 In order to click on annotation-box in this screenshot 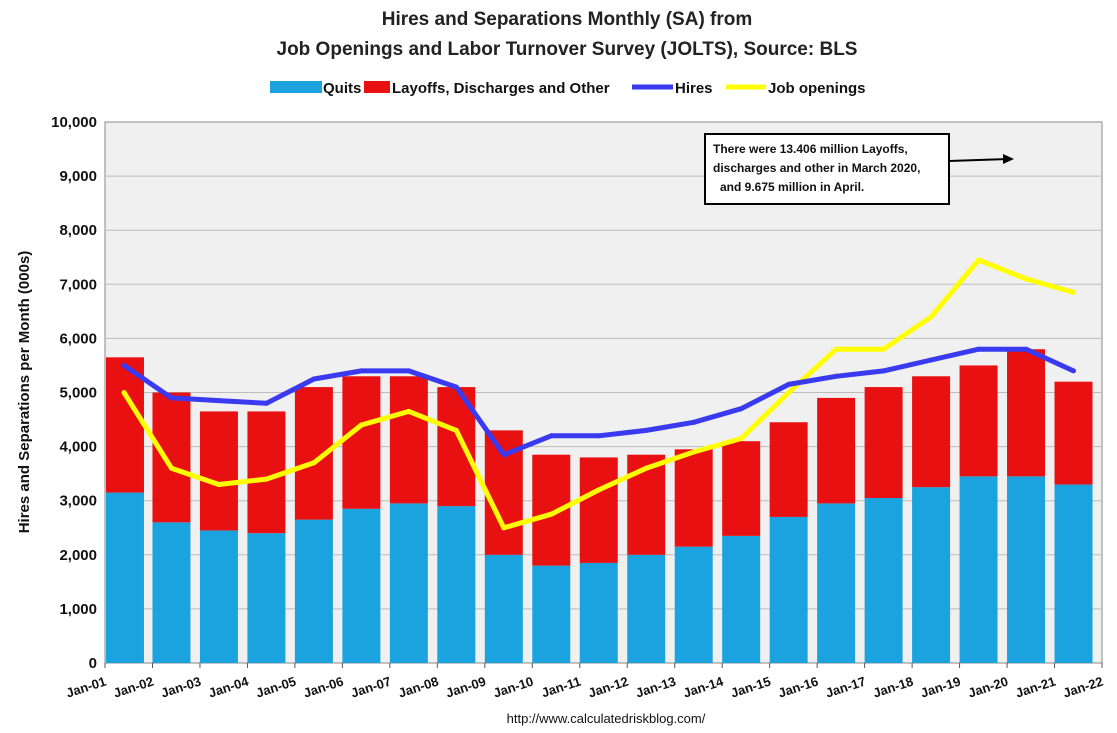, I will do `click(827, 169)`.